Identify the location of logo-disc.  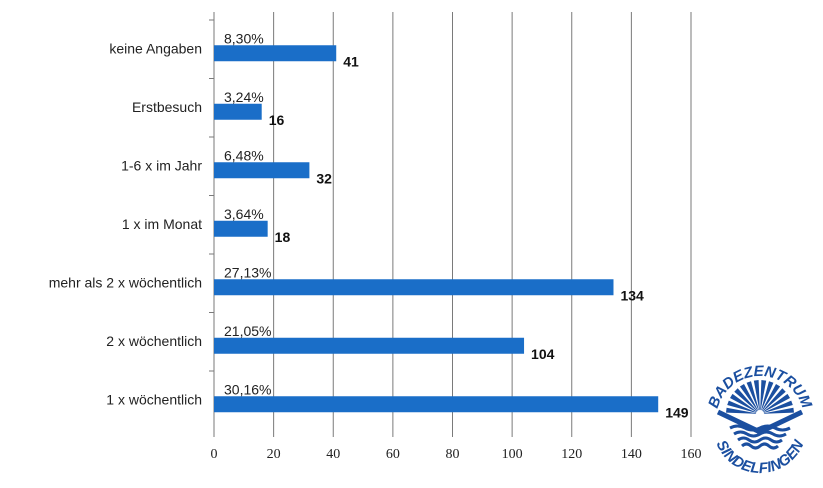
(760, 414).